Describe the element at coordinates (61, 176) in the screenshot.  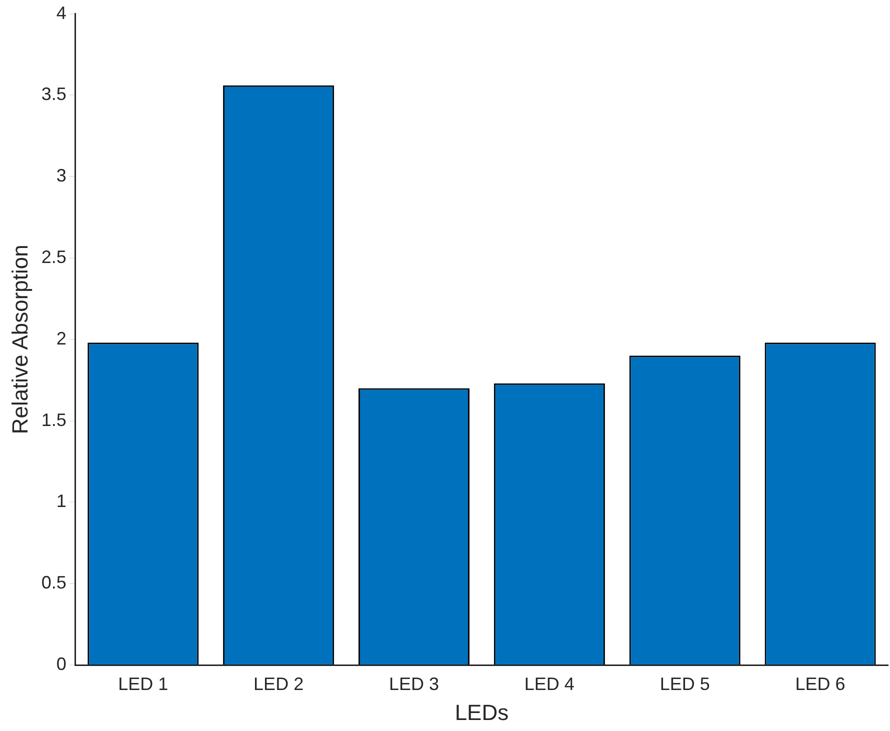
I see `y-tick-label: 3` at that location.